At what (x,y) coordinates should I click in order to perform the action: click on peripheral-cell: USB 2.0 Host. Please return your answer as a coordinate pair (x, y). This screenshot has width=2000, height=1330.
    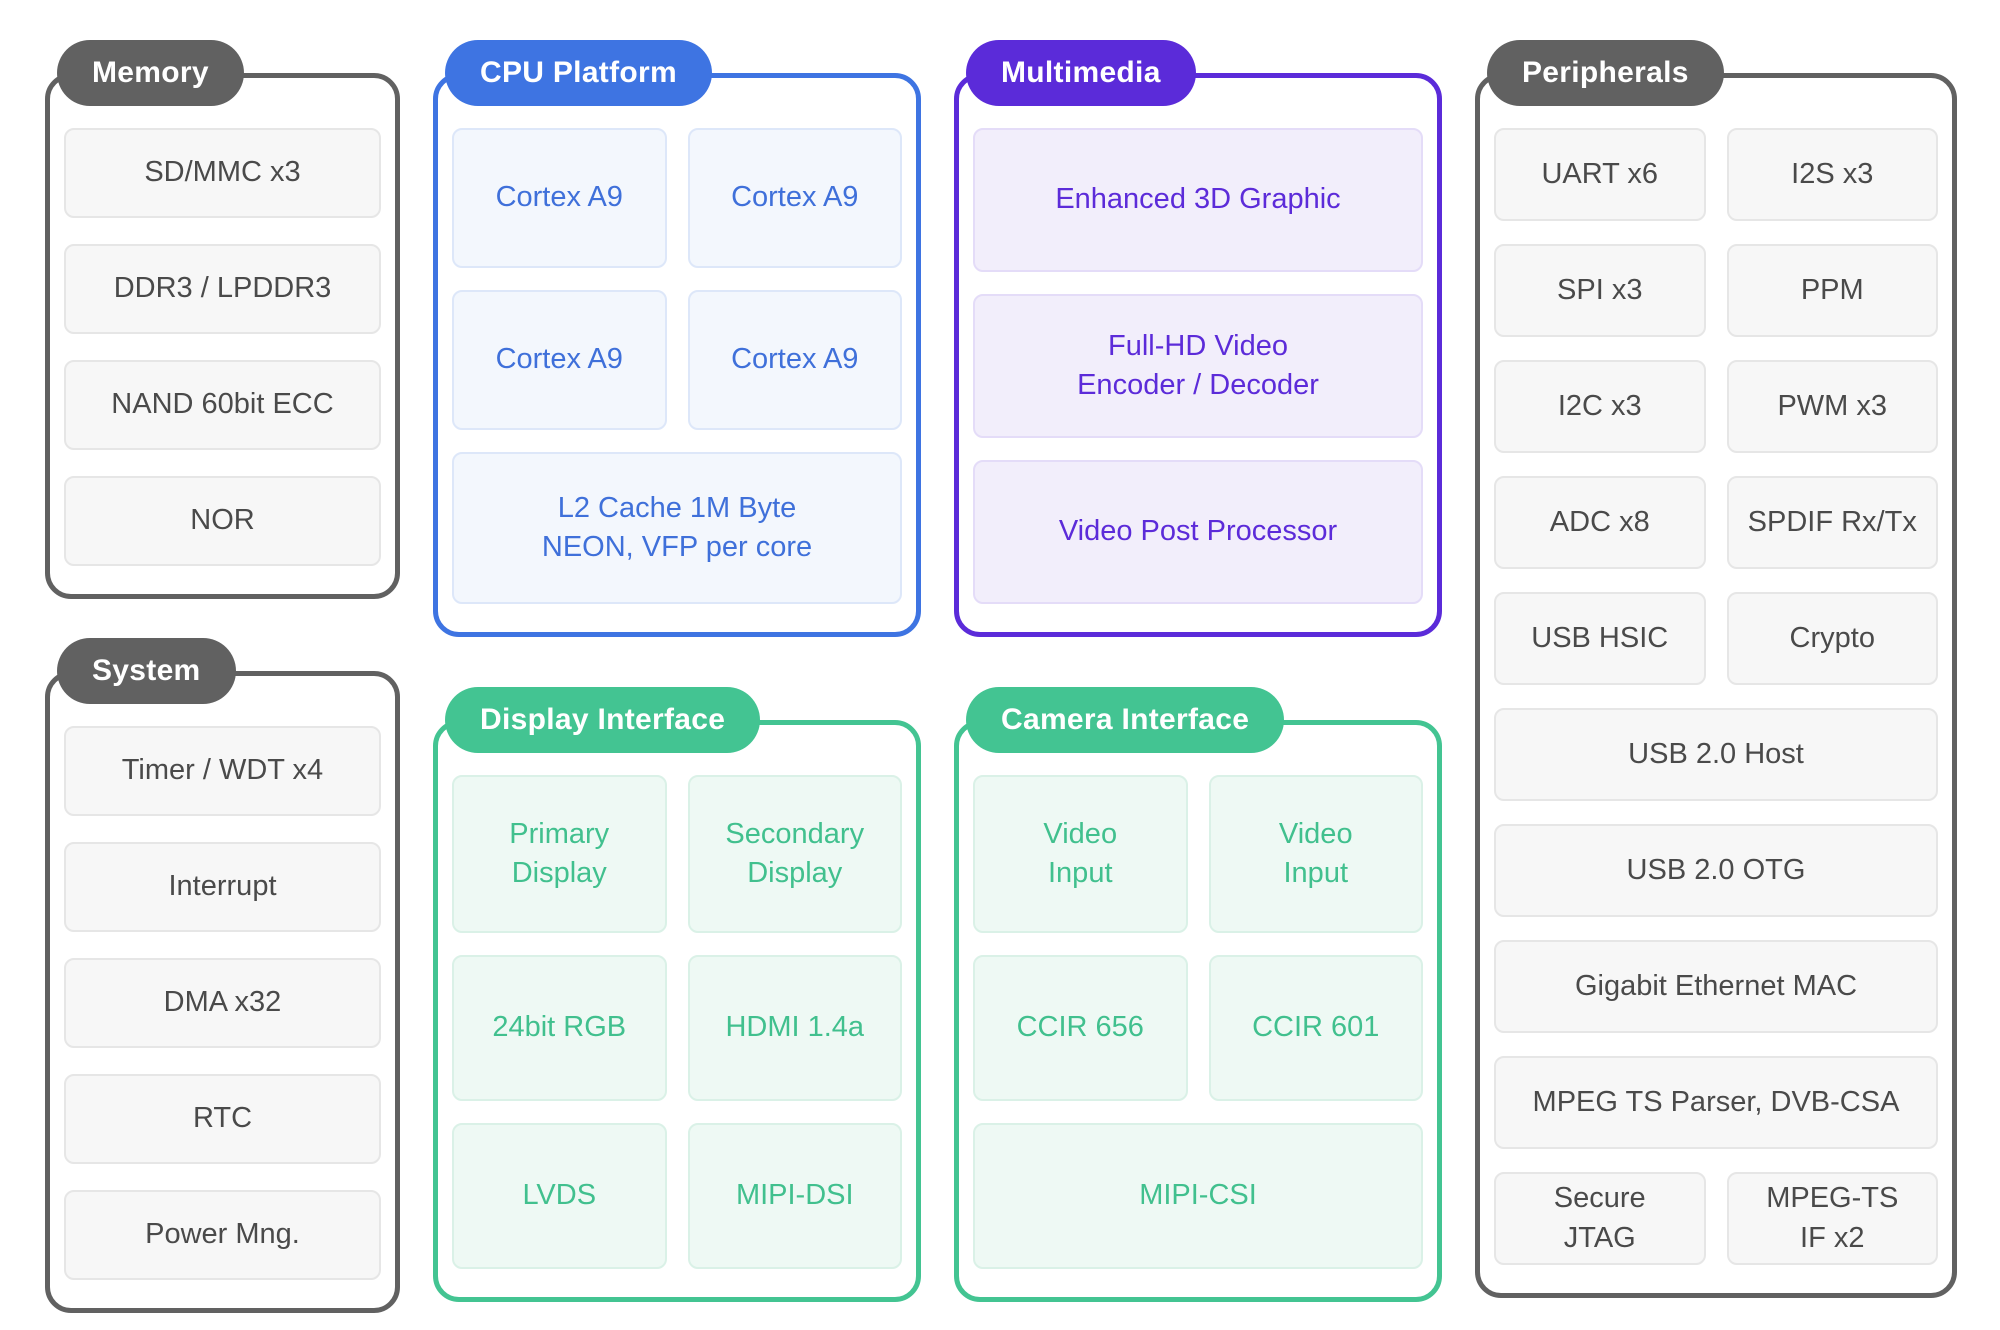
    Looking at the image, I should click on (1716, 754).